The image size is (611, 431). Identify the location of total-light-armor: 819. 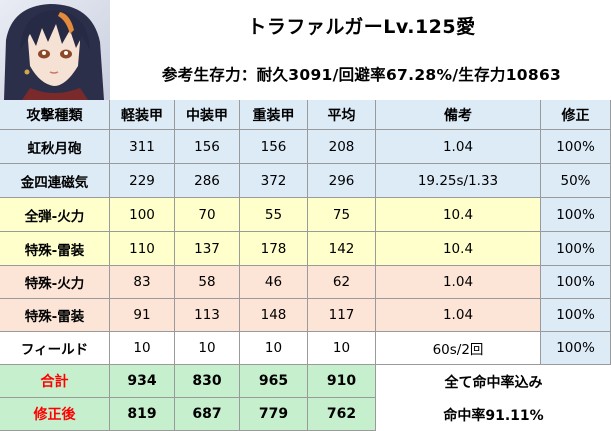
(142, 414).